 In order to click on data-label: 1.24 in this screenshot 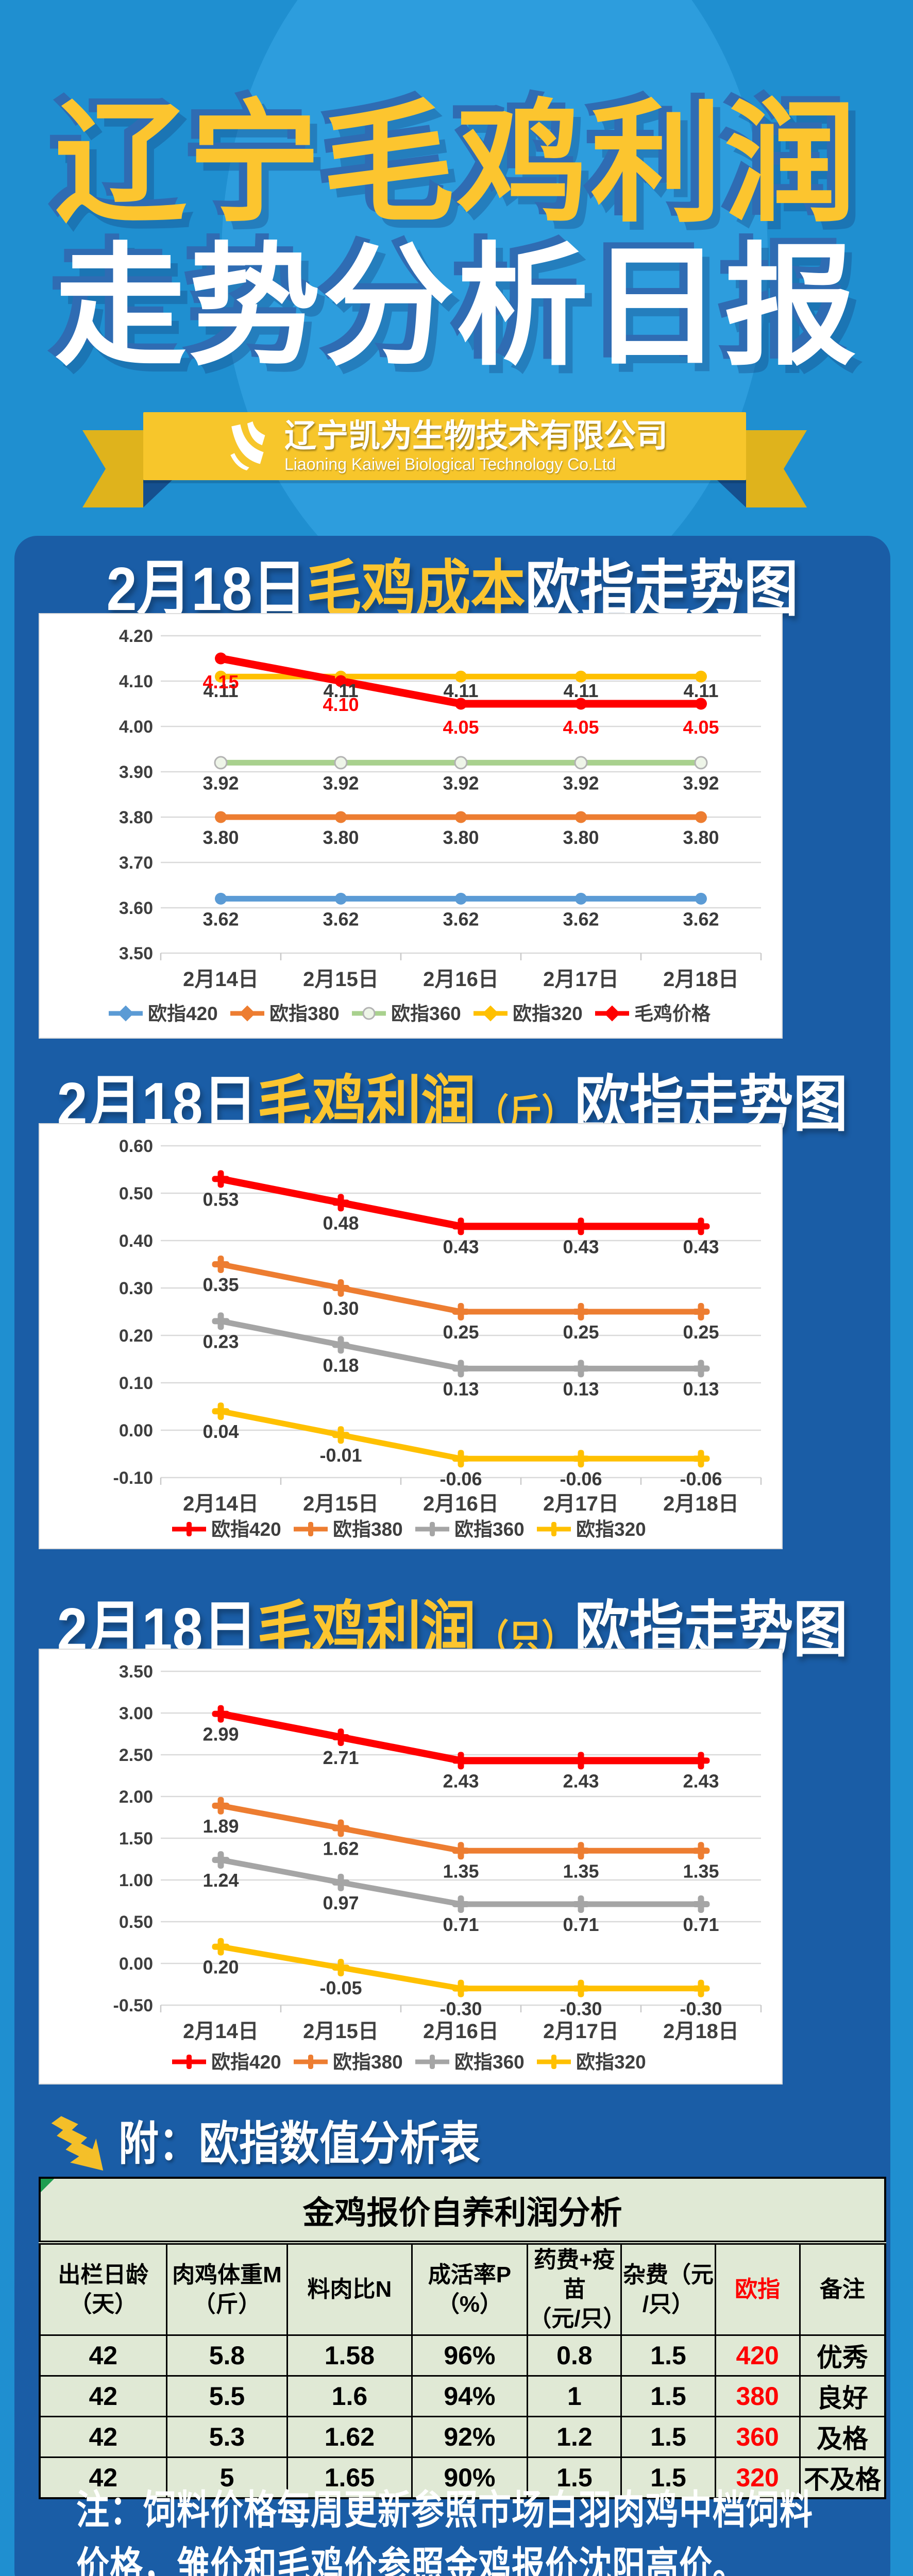, I will do `click(220, 1880)`.